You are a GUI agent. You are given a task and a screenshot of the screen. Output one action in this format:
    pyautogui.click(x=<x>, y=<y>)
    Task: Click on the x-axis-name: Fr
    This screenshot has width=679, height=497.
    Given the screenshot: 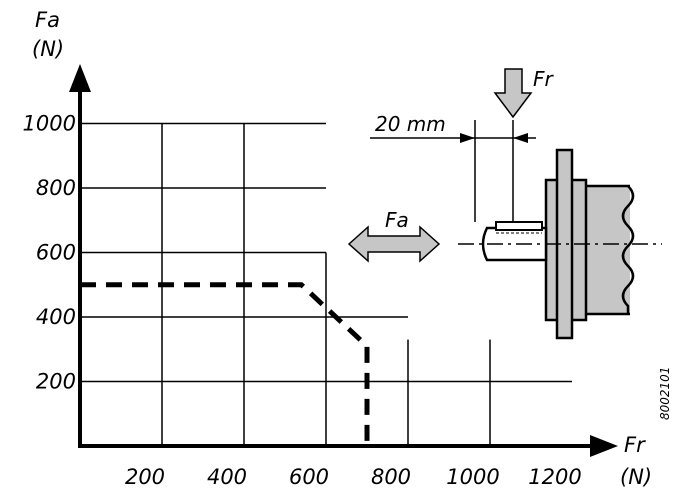 What is the action you would take?
    pyautogui.click(x=635, y=445)
    